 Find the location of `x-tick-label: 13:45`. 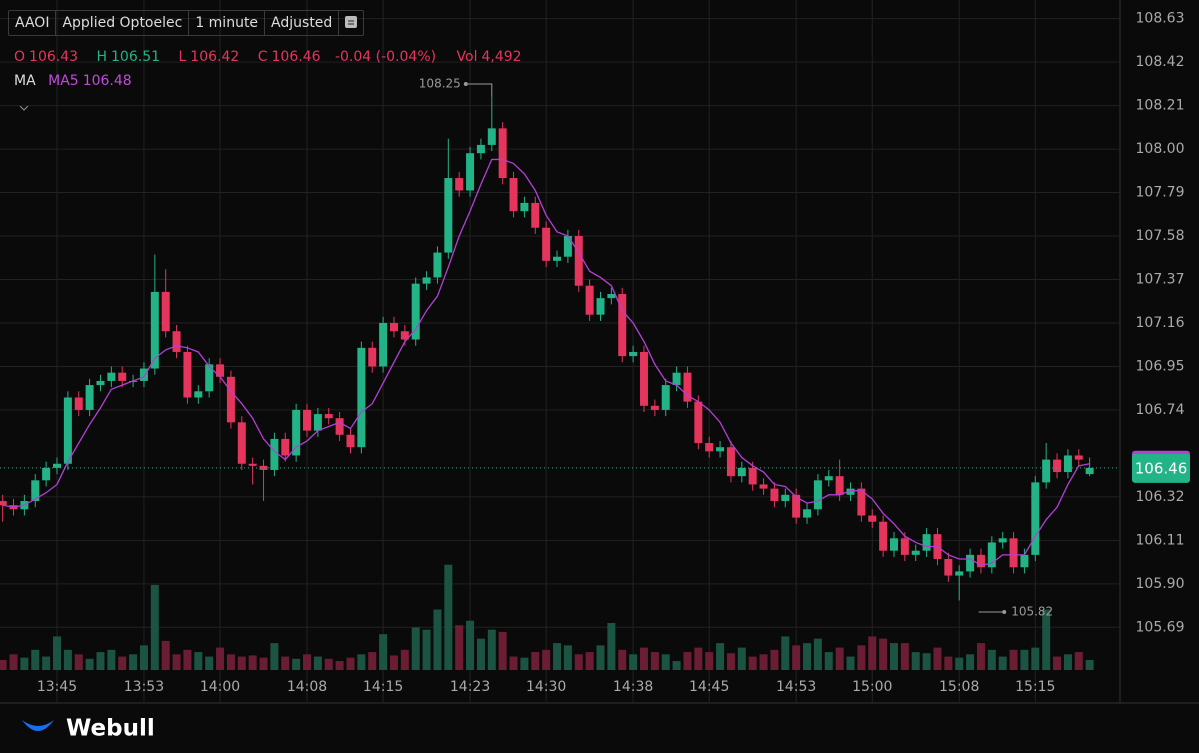

x-tick-label: 13:45 is located at coordinates (57, 687).